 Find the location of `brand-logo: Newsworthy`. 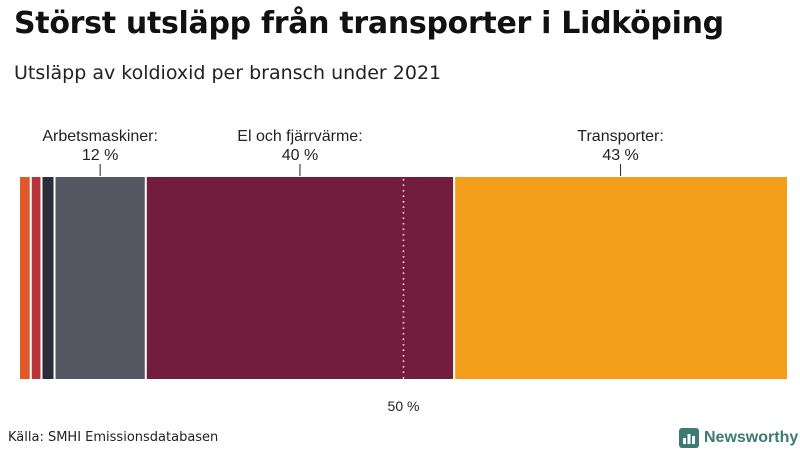

brand-logo: Newsworthy is located at coordinates (738, 438).